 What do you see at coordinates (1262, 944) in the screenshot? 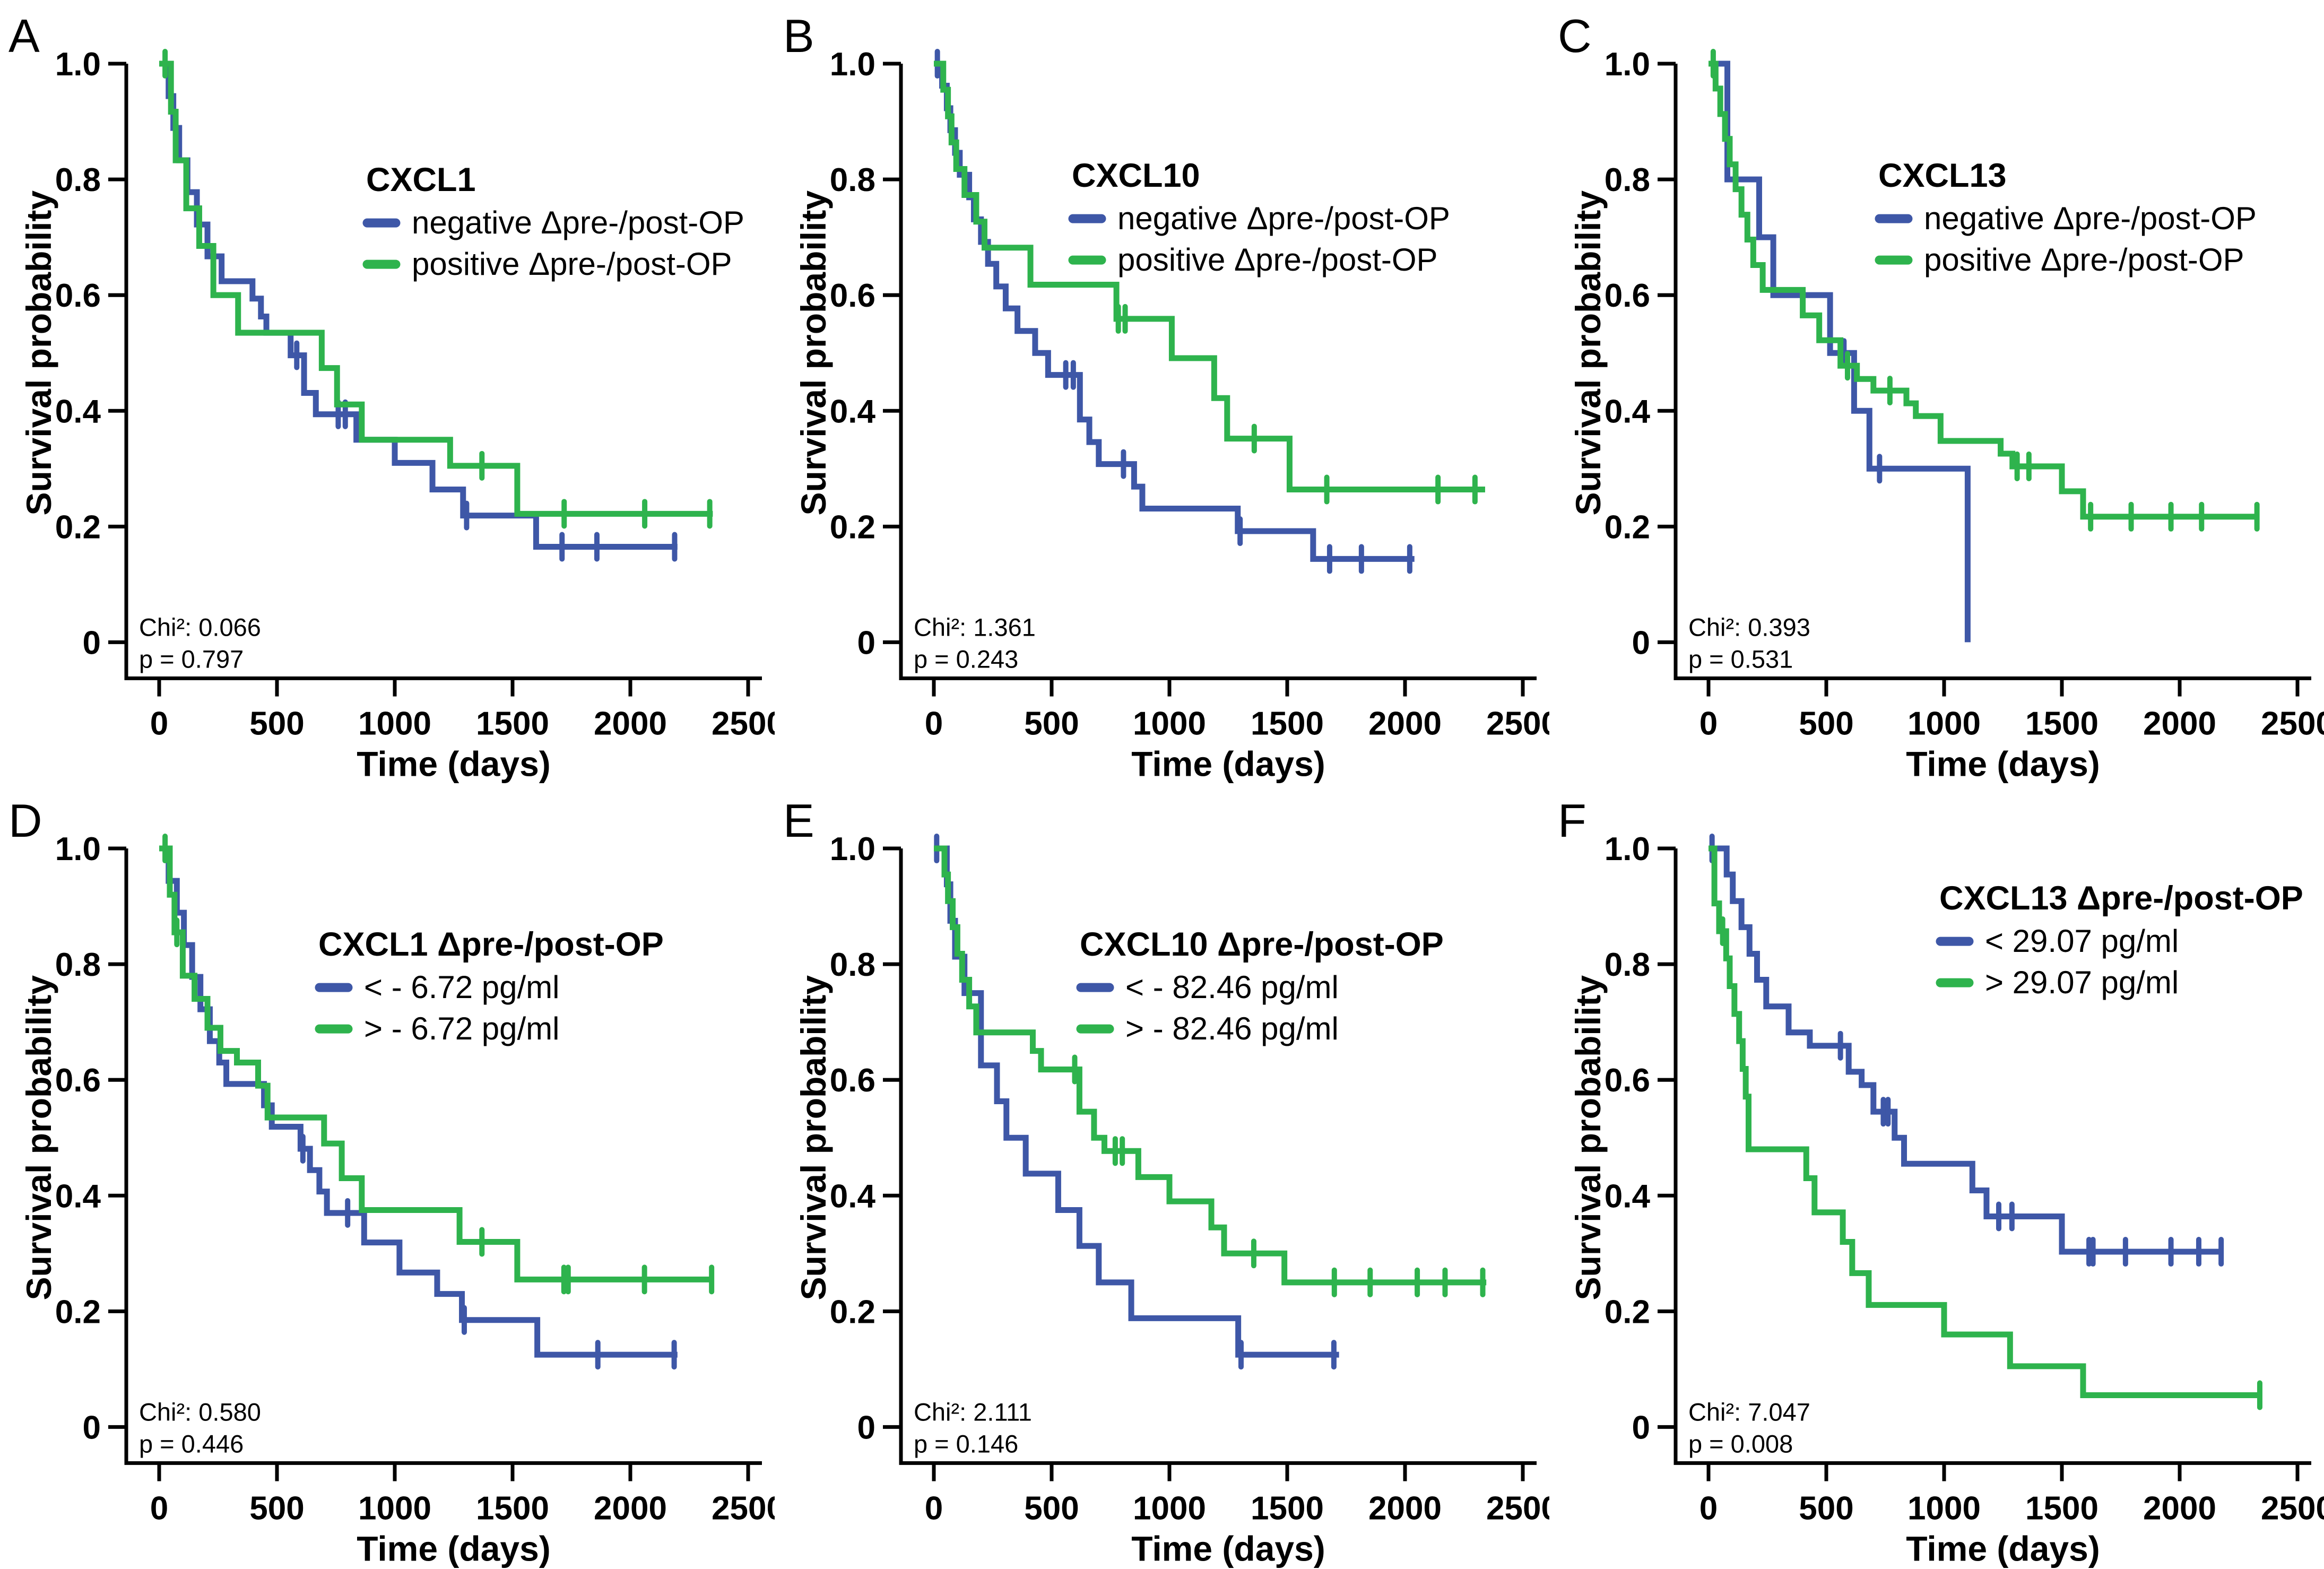
I see `legend-title: CXCL10 Δpre-/post-OP` at bounding box center [1262, 944].